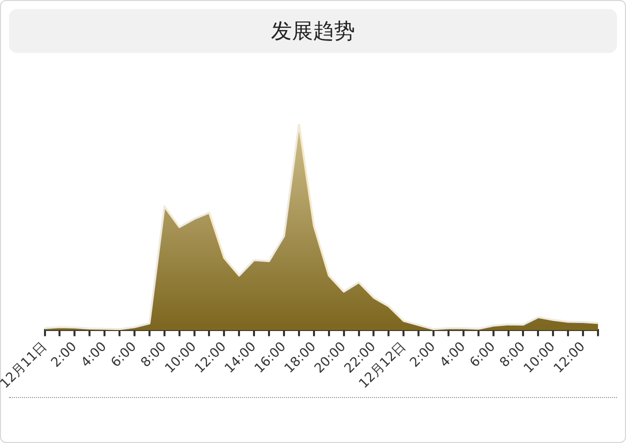 The image size is (626, 443). I want to click on chart-title: 发展趋势, so click(313, 31).